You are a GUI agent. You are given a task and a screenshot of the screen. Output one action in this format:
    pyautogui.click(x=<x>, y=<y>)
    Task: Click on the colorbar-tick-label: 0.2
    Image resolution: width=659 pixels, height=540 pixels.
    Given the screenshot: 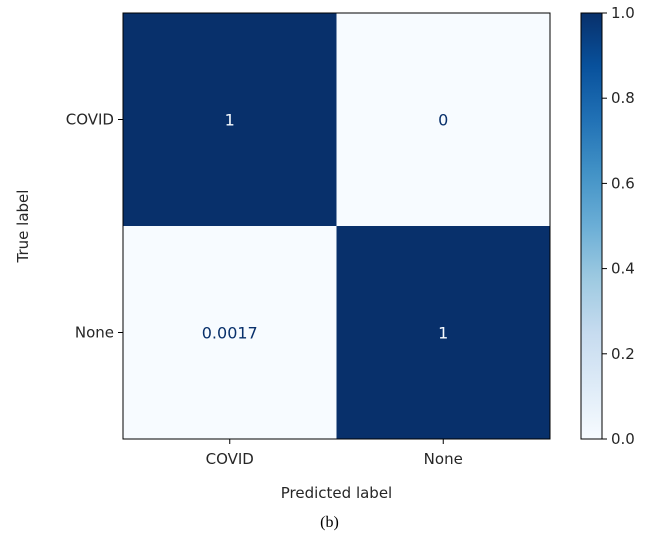 What is the action you would take?
    pyautogui.click(x=623, y=354)
    